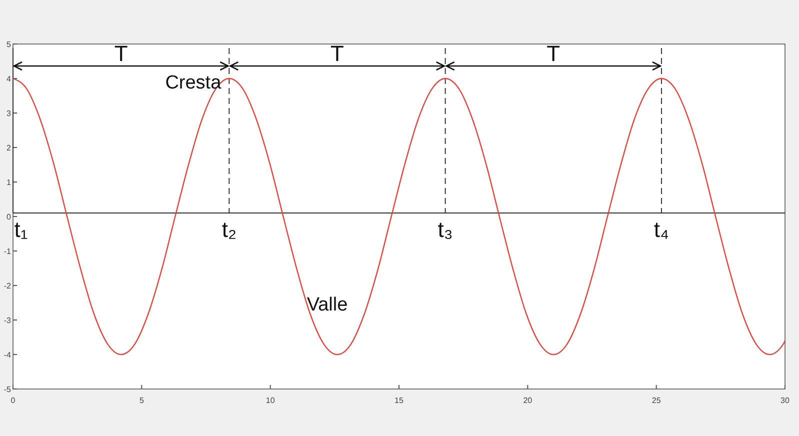 The image size is (799, 436). I want to click on x-tick-label: 20, so click(528, 400).